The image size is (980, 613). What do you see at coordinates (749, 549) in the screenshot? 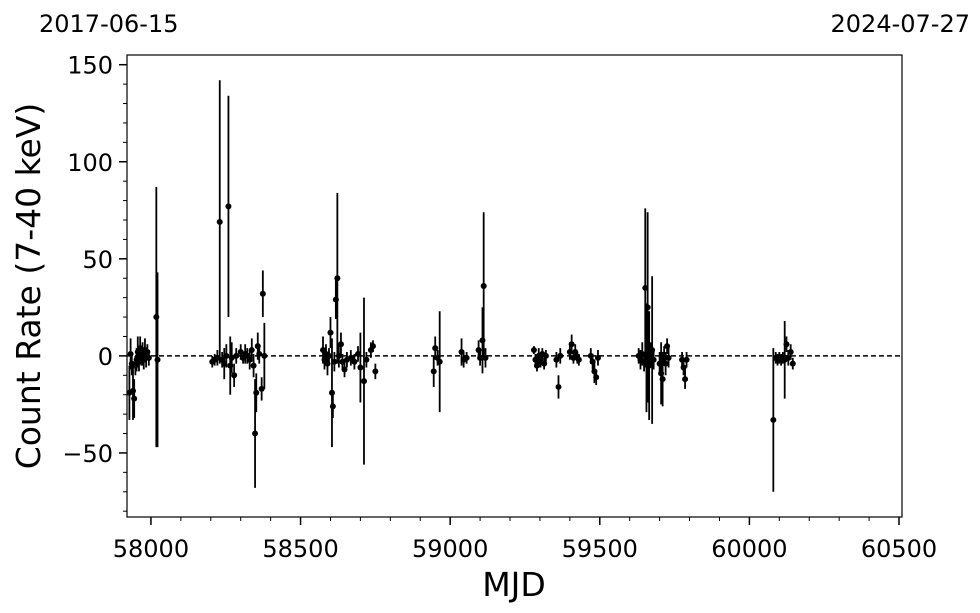
I see `x-tick-label: 60000` at bounding box center [749, 549].